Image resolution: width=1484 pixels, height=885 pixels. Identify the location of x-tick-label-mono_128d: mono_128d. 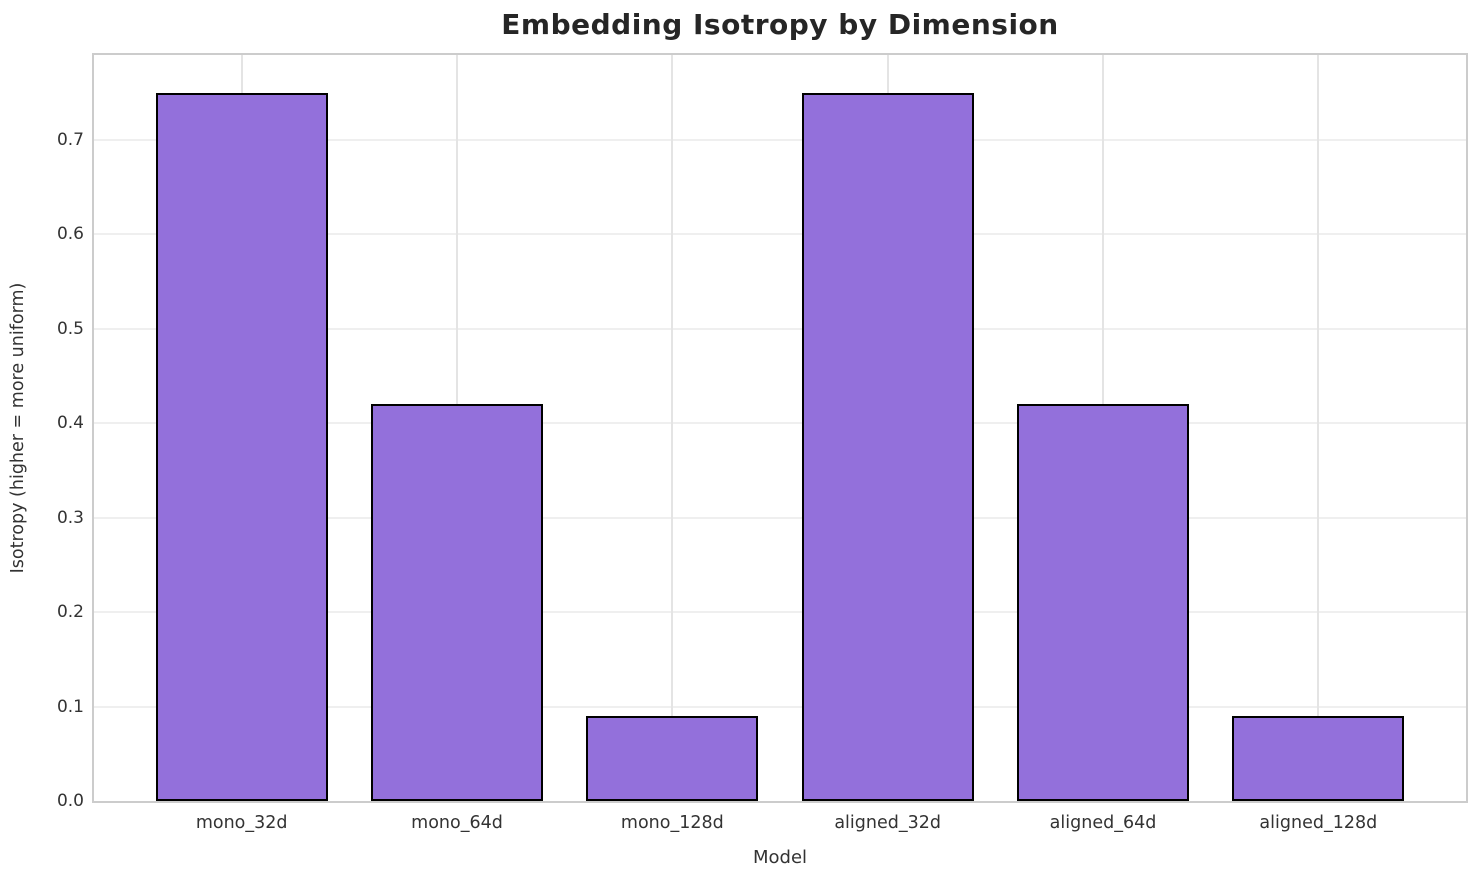
(672, 823).